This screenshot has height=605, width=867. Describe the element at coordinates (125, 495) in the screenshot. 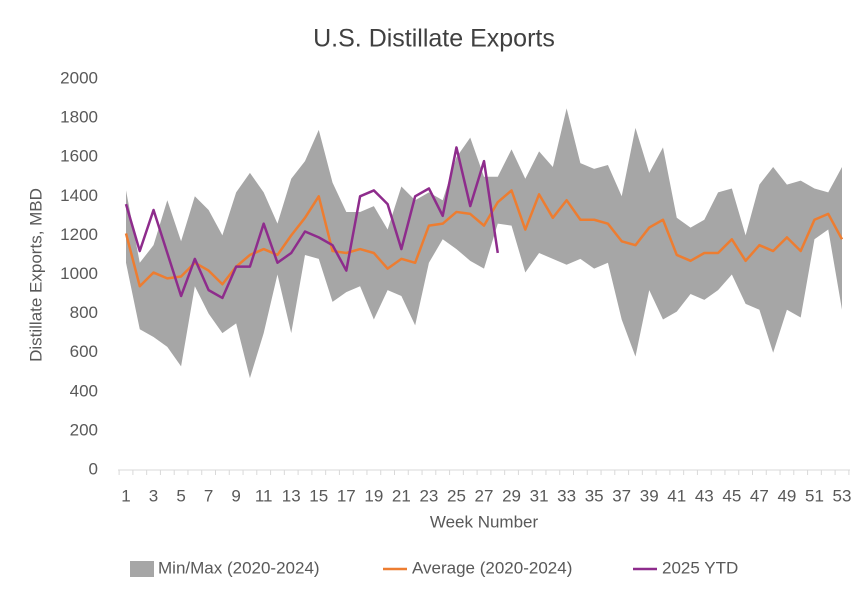

I see `x-tick-label: 1` at that location.